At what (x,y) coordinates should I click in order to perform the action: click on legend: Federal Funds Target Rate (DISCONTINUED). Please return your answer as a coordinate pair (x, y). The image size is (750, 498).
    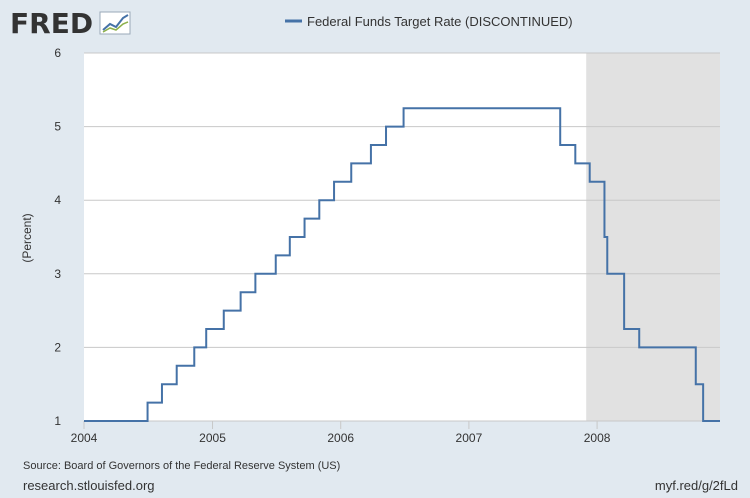
    Looking at the image, I should click on (429, 21).